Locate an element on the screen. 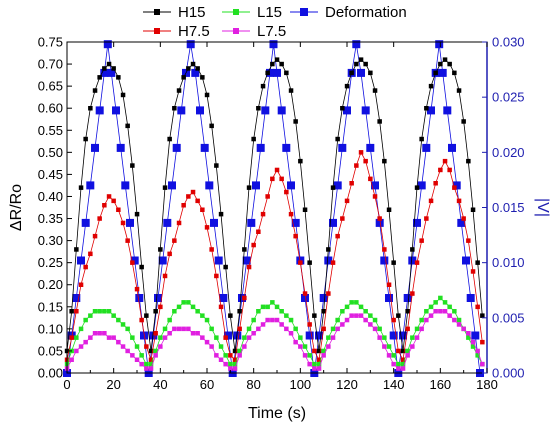 This screenshot has height=432, width=550. x-tick-label: 20 is located at coordinates (113, 384).